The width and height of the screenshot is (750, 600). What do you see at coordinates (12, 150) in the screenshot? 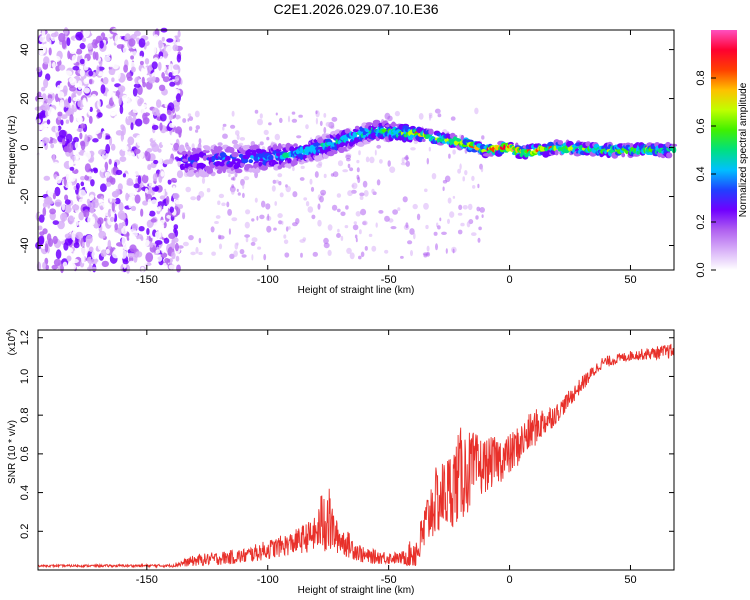
I see `spectrogram-y-label: Frequency (Hz)` at bounding box center [12, 150].